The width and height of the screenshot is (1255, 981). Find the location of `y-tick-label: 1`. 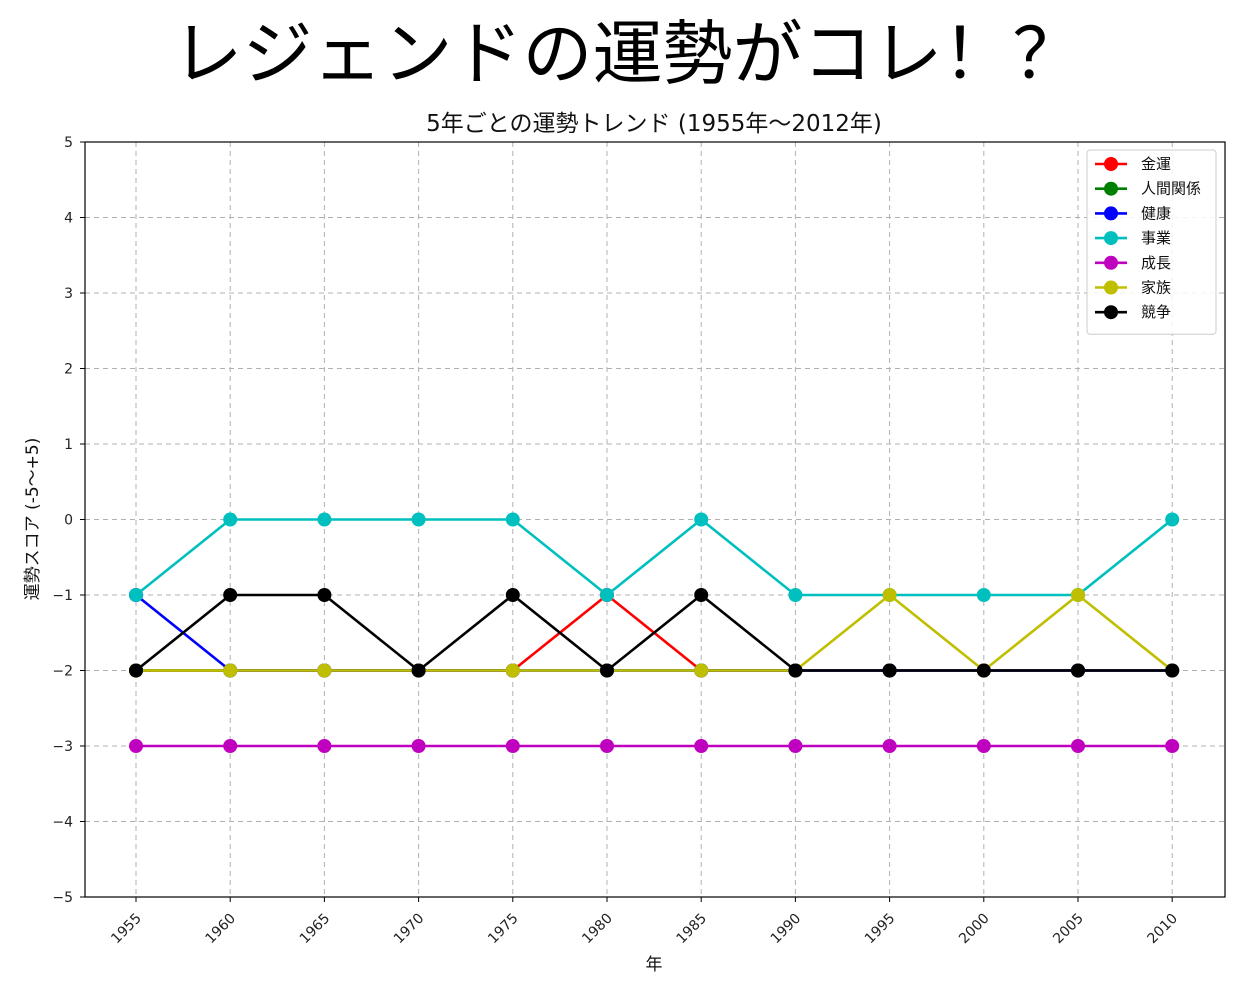

y-tick-label: 1 is located at coordinates (68, 445).